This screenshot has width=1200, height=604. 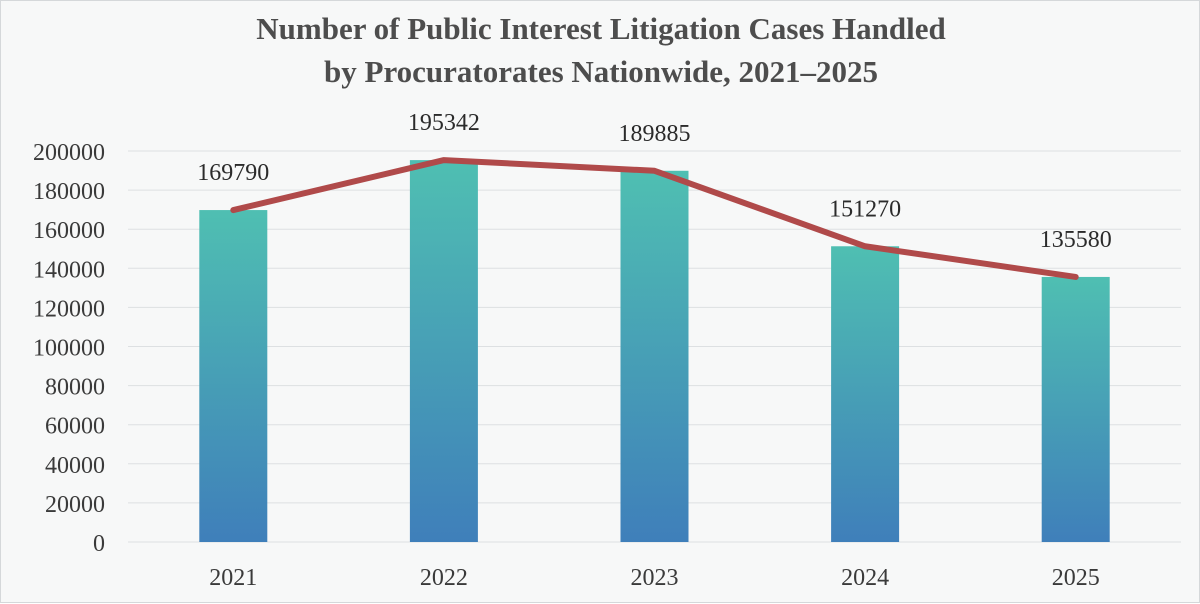 What do you see at coordinates (69, 309) in the screenshot?
I see `y-tick-label: 120000` at bounding box center [69, 309].